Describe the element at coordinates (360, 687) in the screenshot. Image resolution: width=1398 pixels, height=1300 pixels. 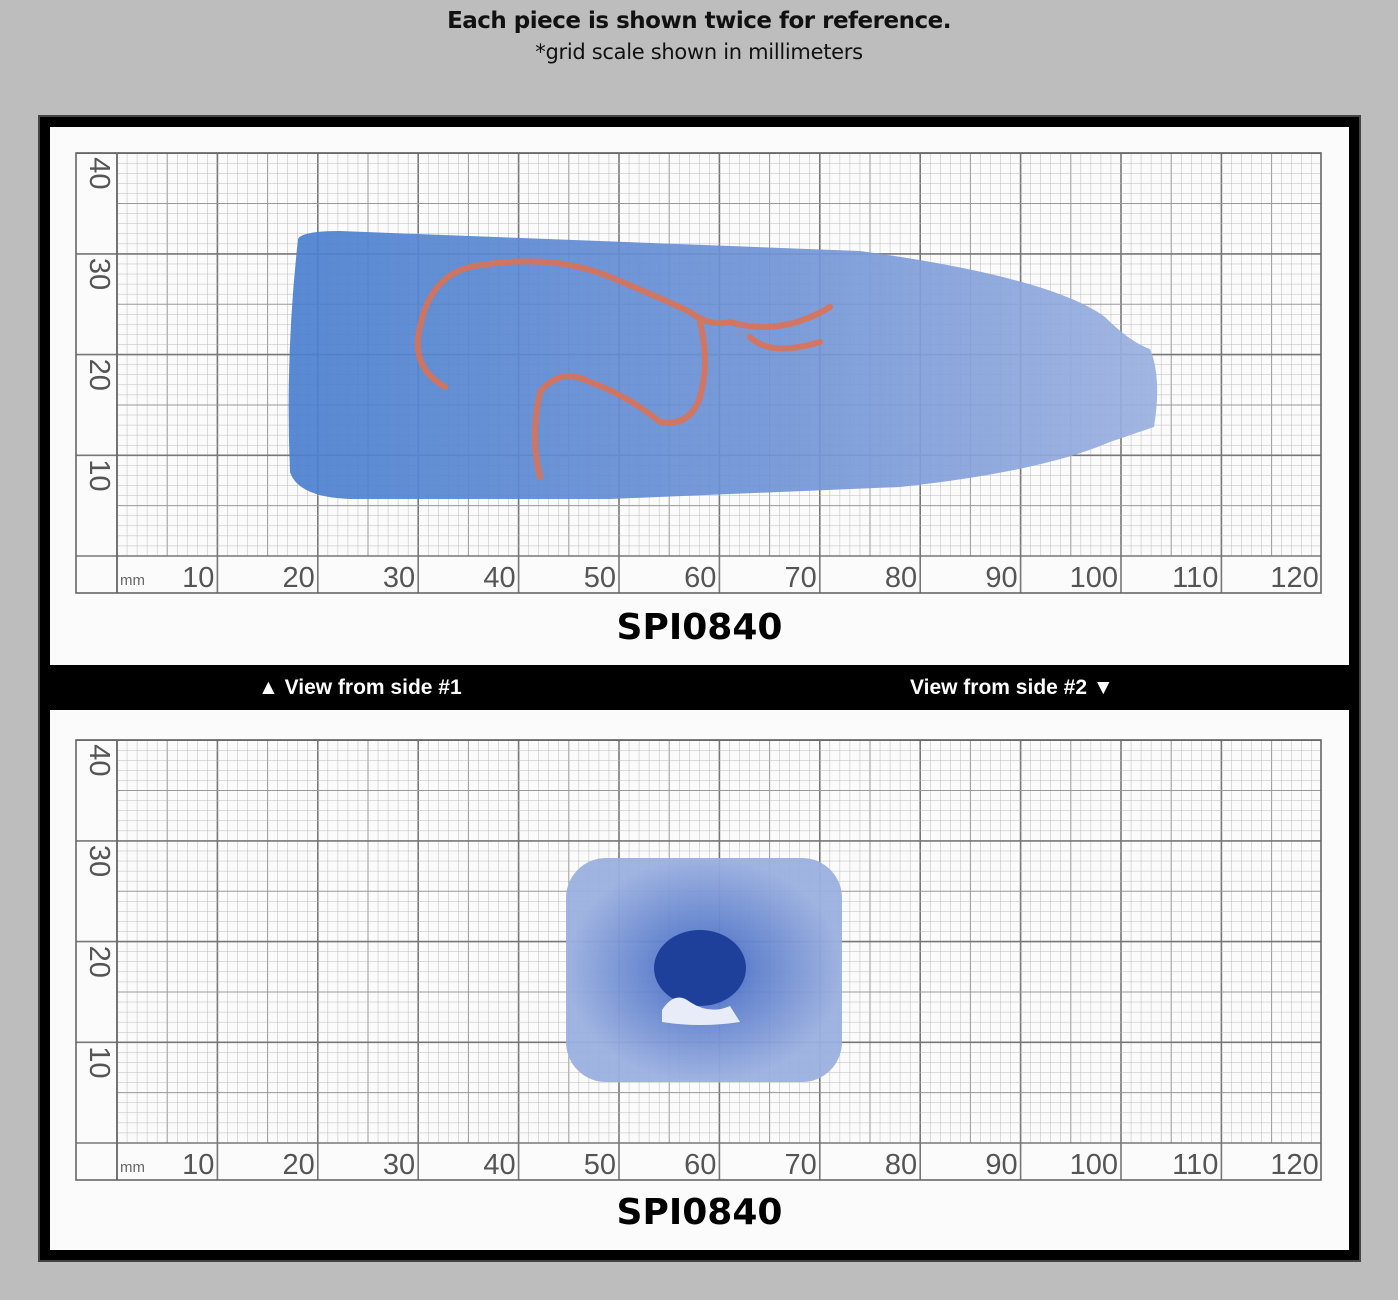
I see `side-1-caption: ▲ View from side #1` at that location.